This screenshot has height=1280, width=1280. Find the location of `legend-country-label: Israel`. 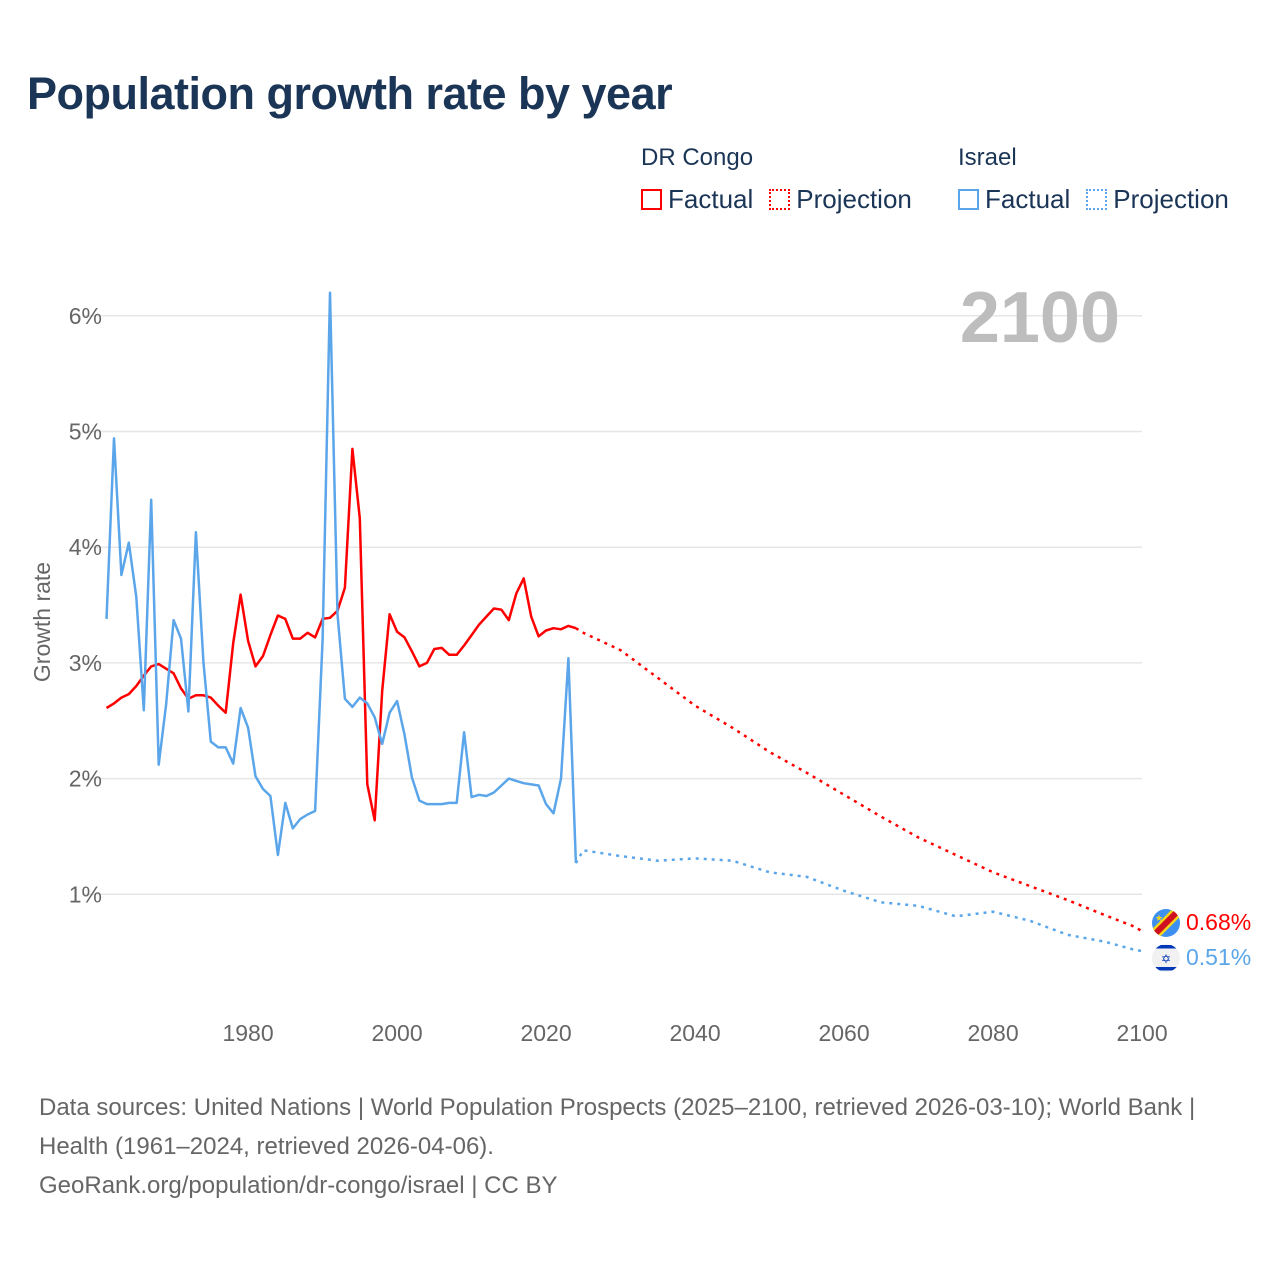

legend-country-label: Israel is located at coordinates (987, 157).